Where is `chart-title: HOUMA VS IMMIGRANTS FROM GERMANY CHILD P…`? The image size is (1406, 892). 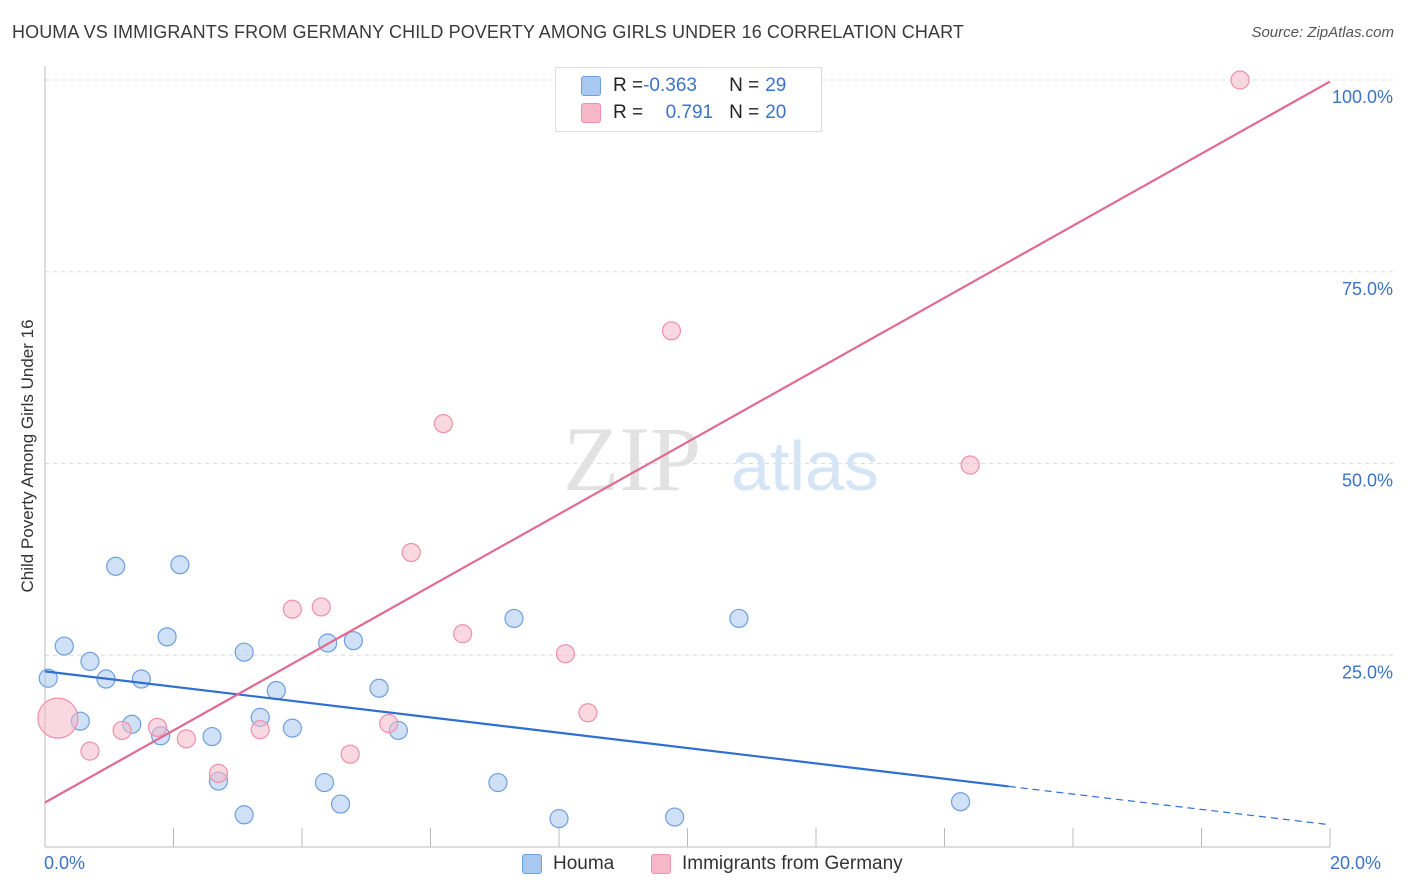
chart-title: HOUMA VS IMMIGRANTS FROM GERMANY CHILD P… is located at coordinates (488, 32).